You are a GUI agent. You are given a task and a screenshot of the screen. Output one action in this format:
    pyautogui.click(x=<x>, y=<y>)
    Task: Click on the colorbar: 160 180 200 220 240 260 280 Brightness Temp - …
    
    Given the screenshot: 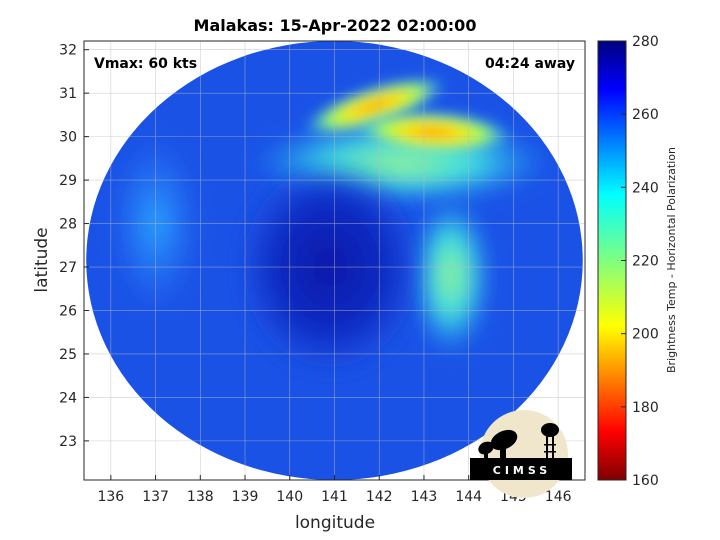 What is the action you would take?
    pyautogui.click(x=637, y=261)
    